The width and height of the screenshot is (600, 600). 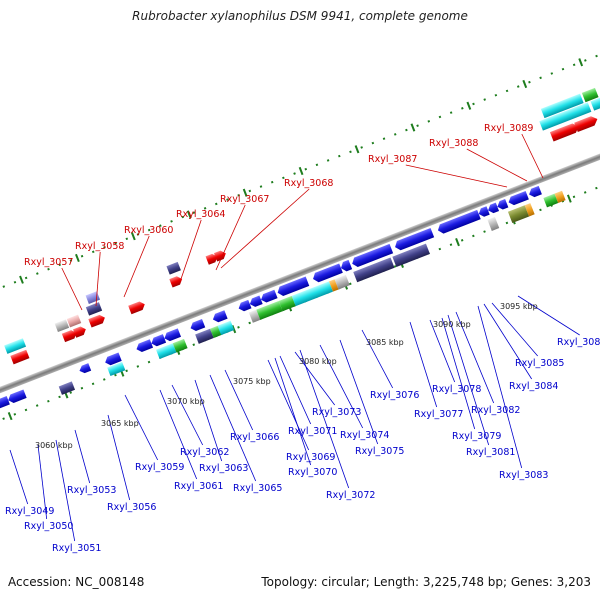 I want to click on gene-label-rxyl-3072: Rxyl_3072, so click(x=350, y=495).